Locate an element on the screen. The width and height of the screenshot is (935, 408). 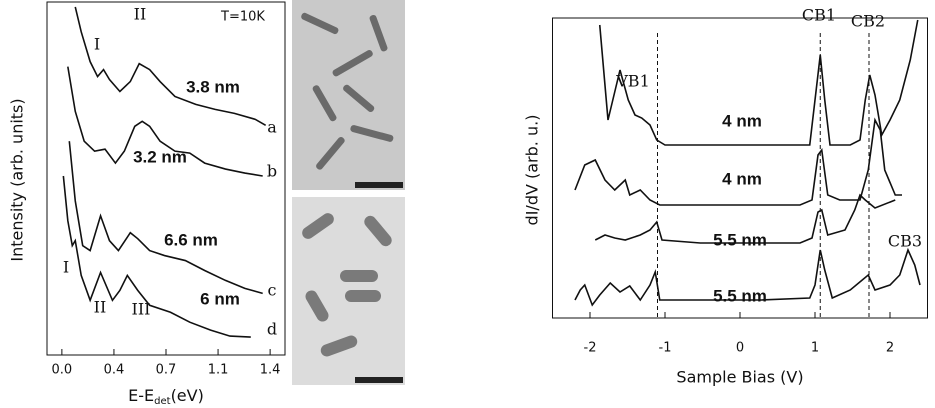
x-axis-label: Sample Bias (V) is located at coordinates (739, 377).